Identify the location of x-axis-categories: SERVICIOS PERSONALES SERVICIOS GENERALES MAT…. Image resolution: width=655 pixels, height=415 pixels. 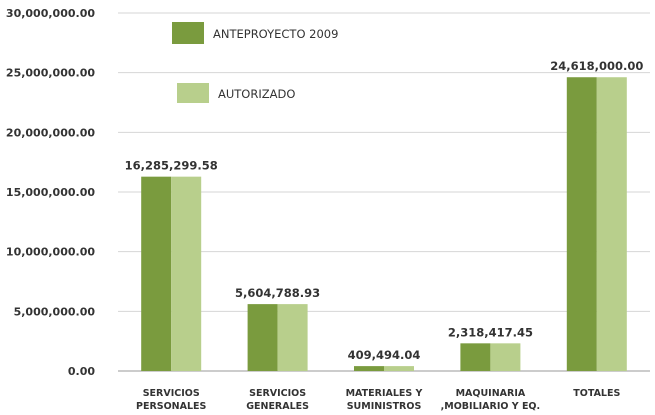
(378, 400).